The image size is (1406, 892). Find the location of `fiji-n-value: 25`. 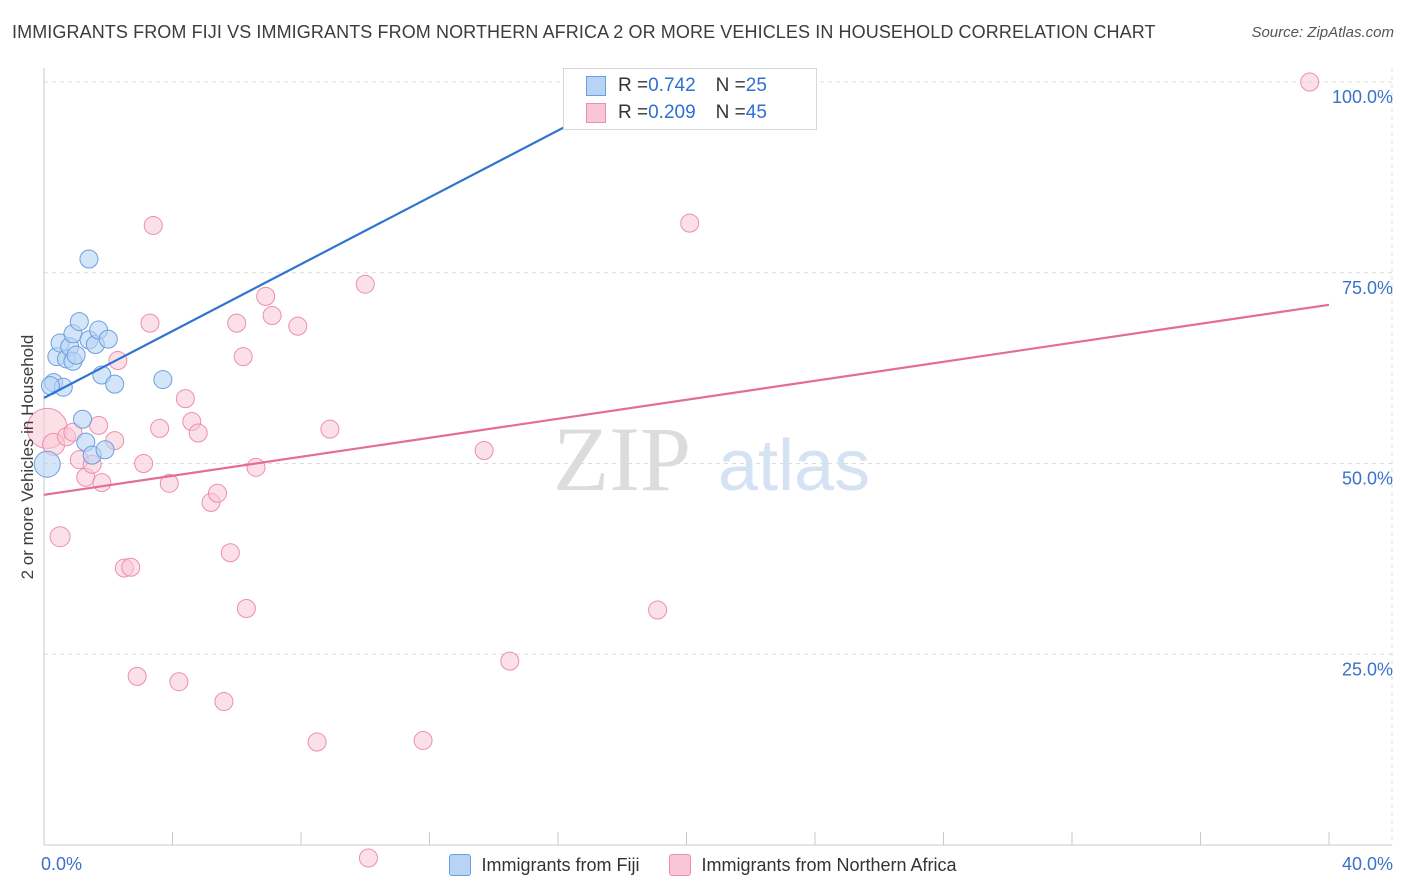

fiji-n-value: 25 is located at coordinates (756, 85).